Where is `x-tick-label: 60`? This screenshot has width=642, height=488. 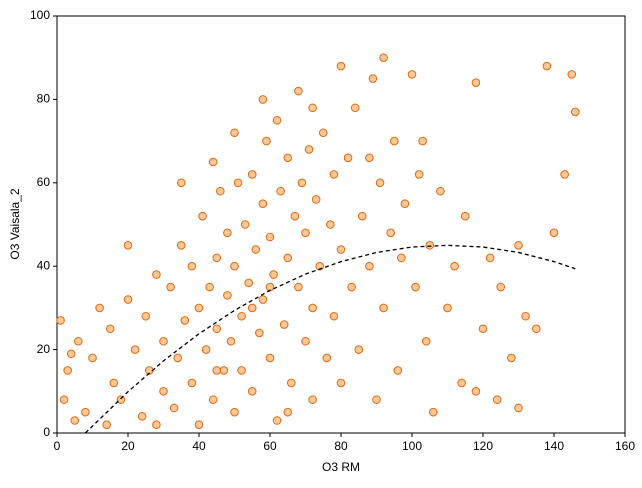 x-tick-label: 60 is located at coordinates (270, 446).